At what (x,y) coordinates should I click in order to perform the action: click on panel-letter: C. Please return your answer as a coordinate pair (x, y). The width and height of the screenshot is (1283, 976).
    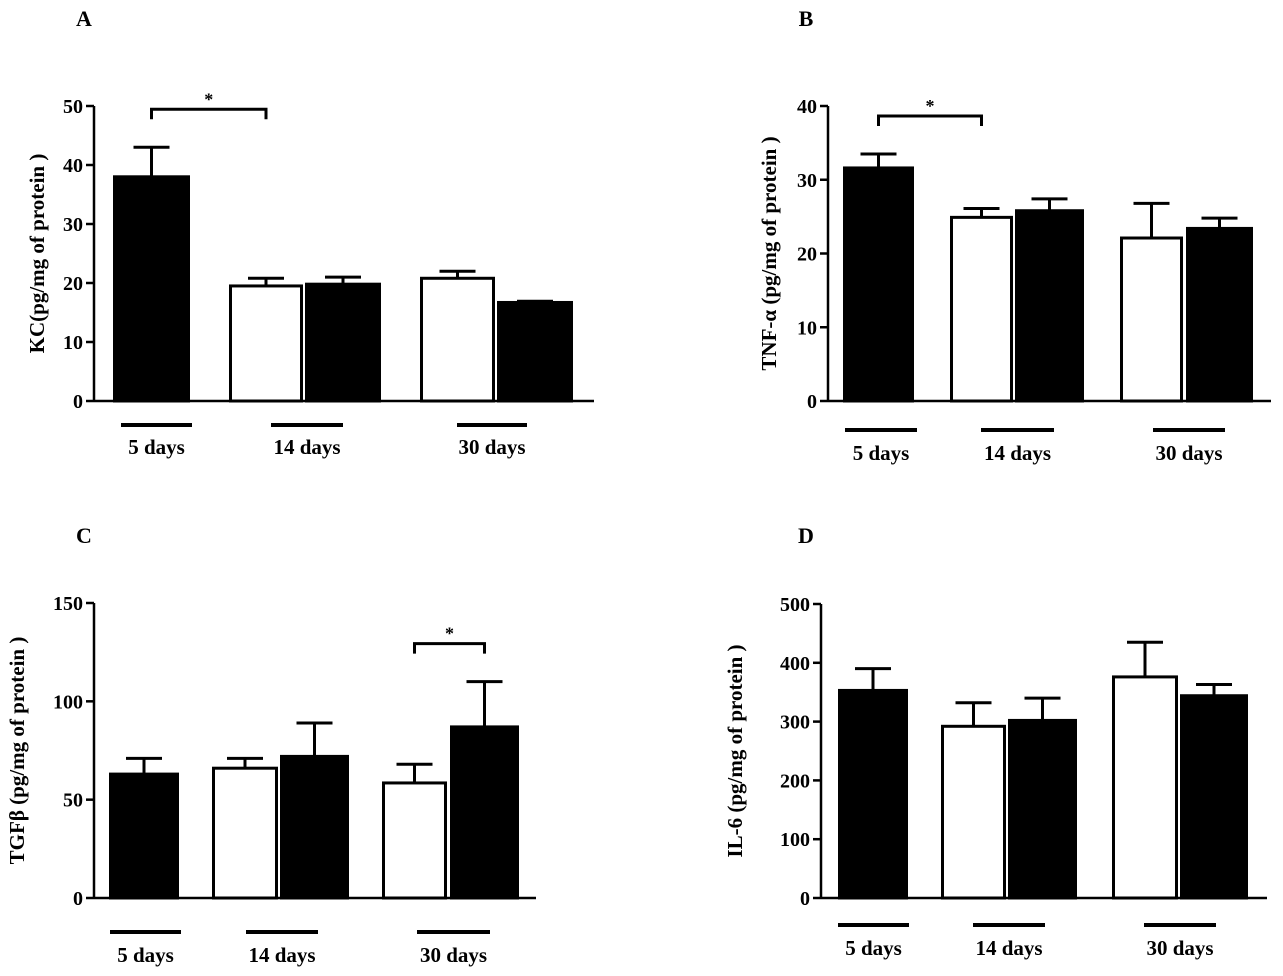
    Looking at the image, I should click on (84, 535).